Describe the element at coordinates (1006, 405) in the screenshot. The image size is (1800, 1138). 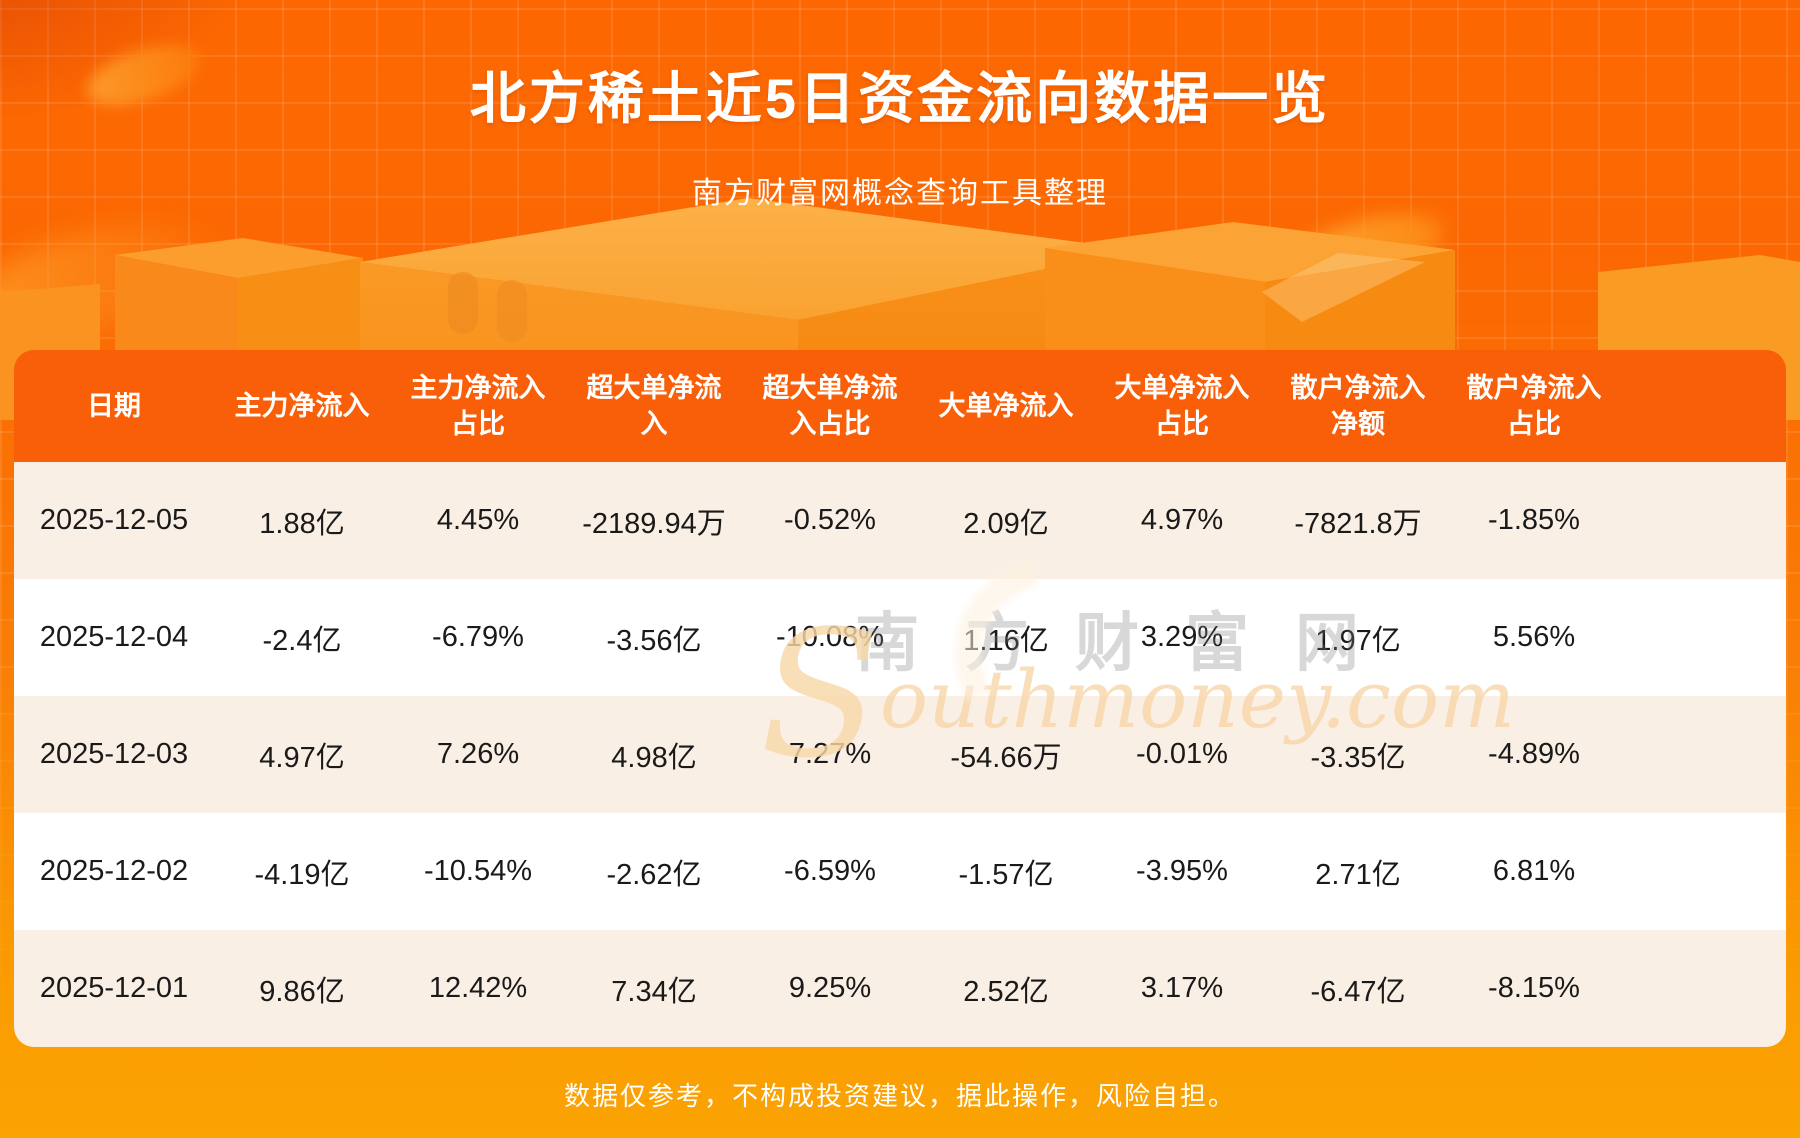
I see `column-header-large-order-net-inflow: 大单净流入` at that location.